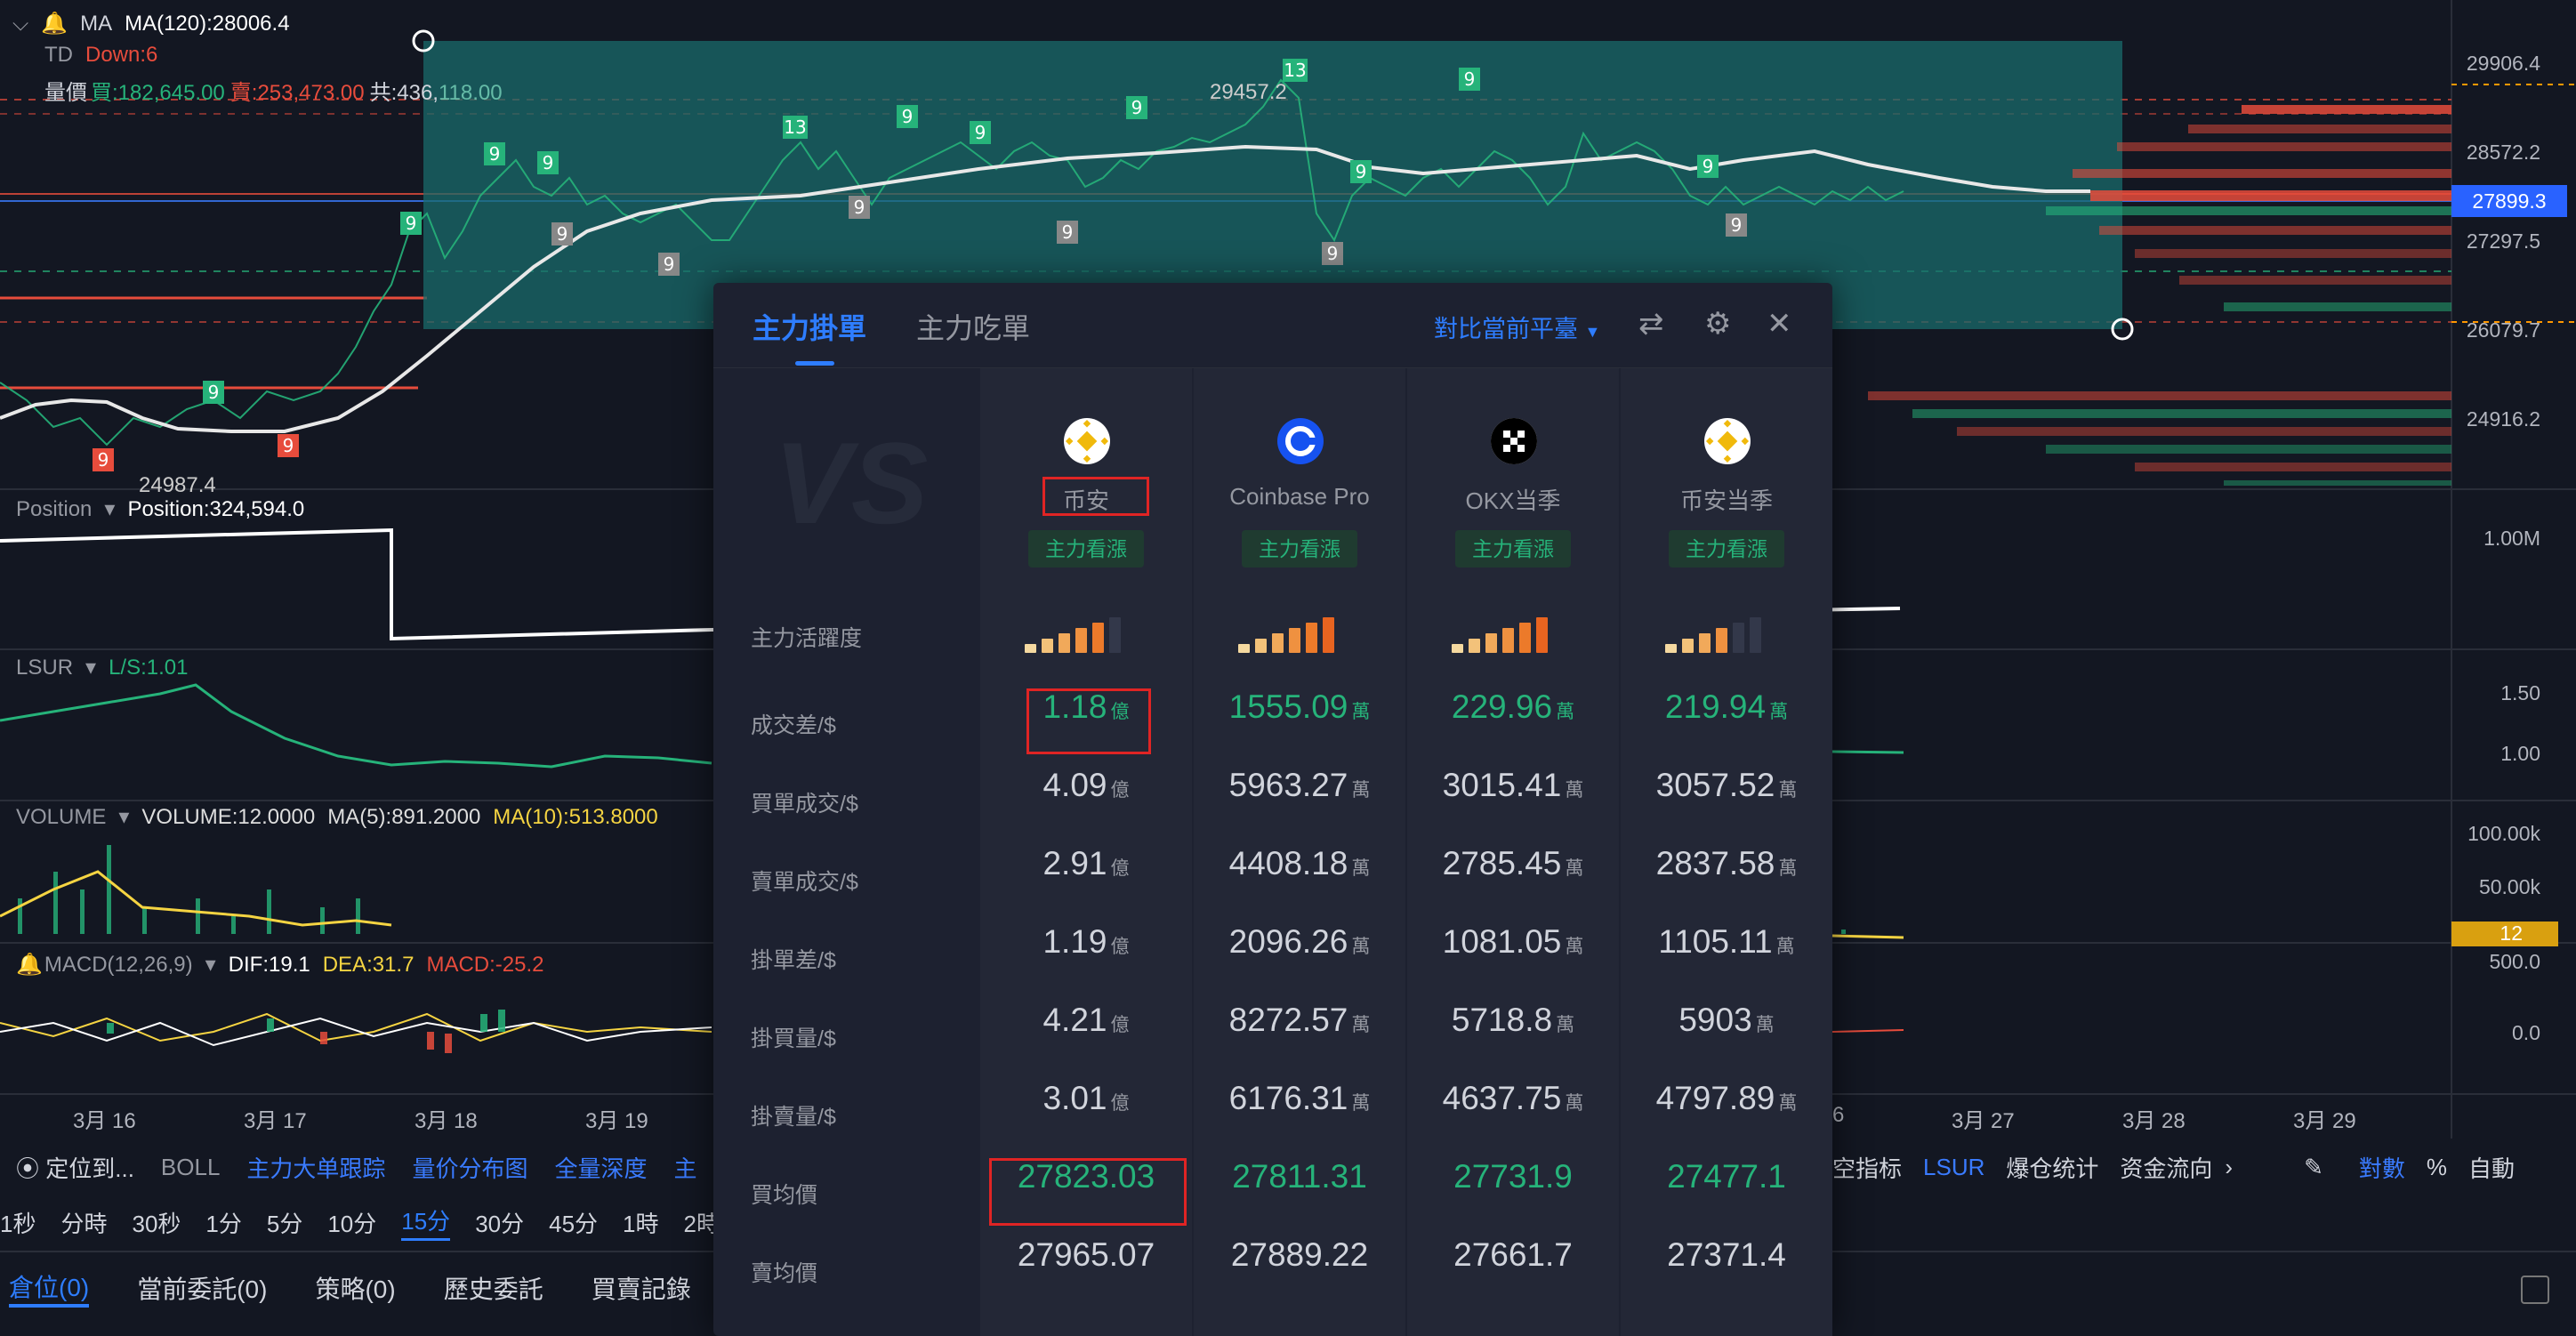 This screenshot has height=1336, width=2576. I want to click on position-value: Position:324,594.0, so click(216, 509).